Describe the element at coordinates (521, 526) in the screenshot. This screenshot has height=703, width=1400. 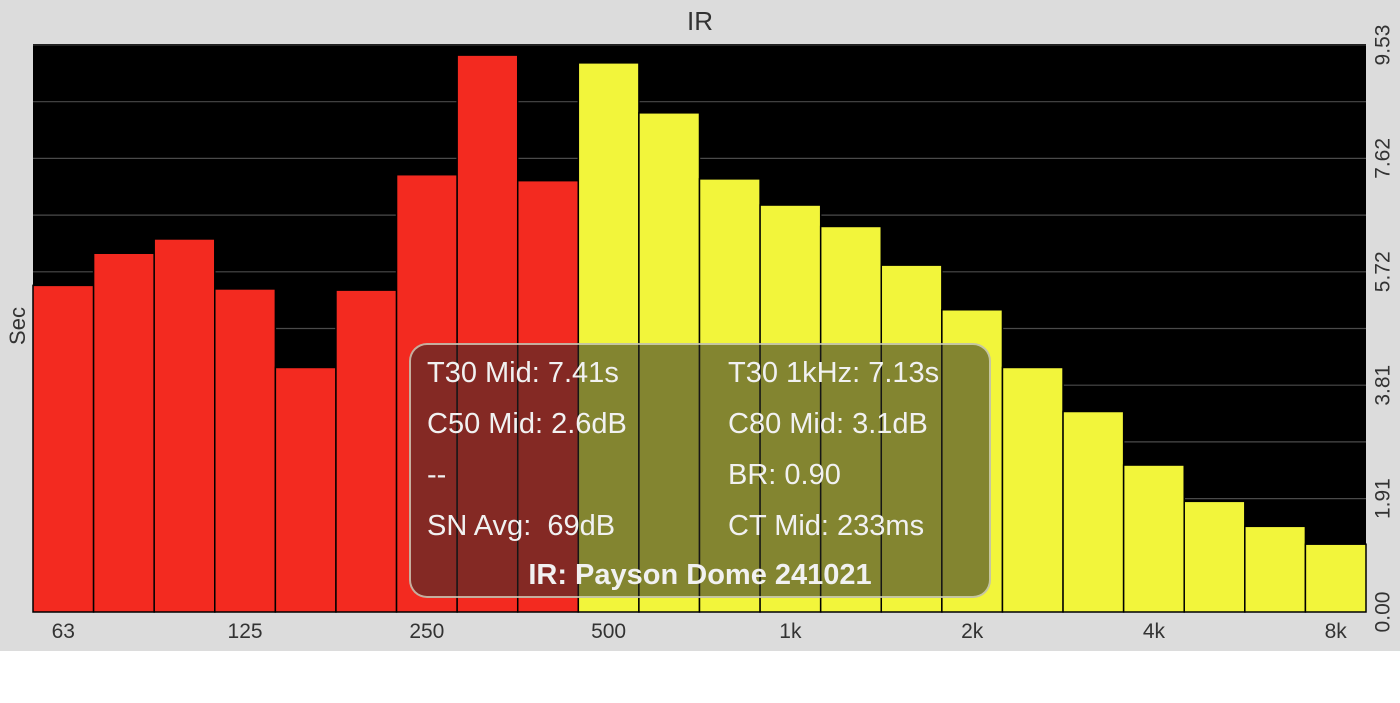
I see `sn-avg-stat: SN Avg: 69dB` at that location.